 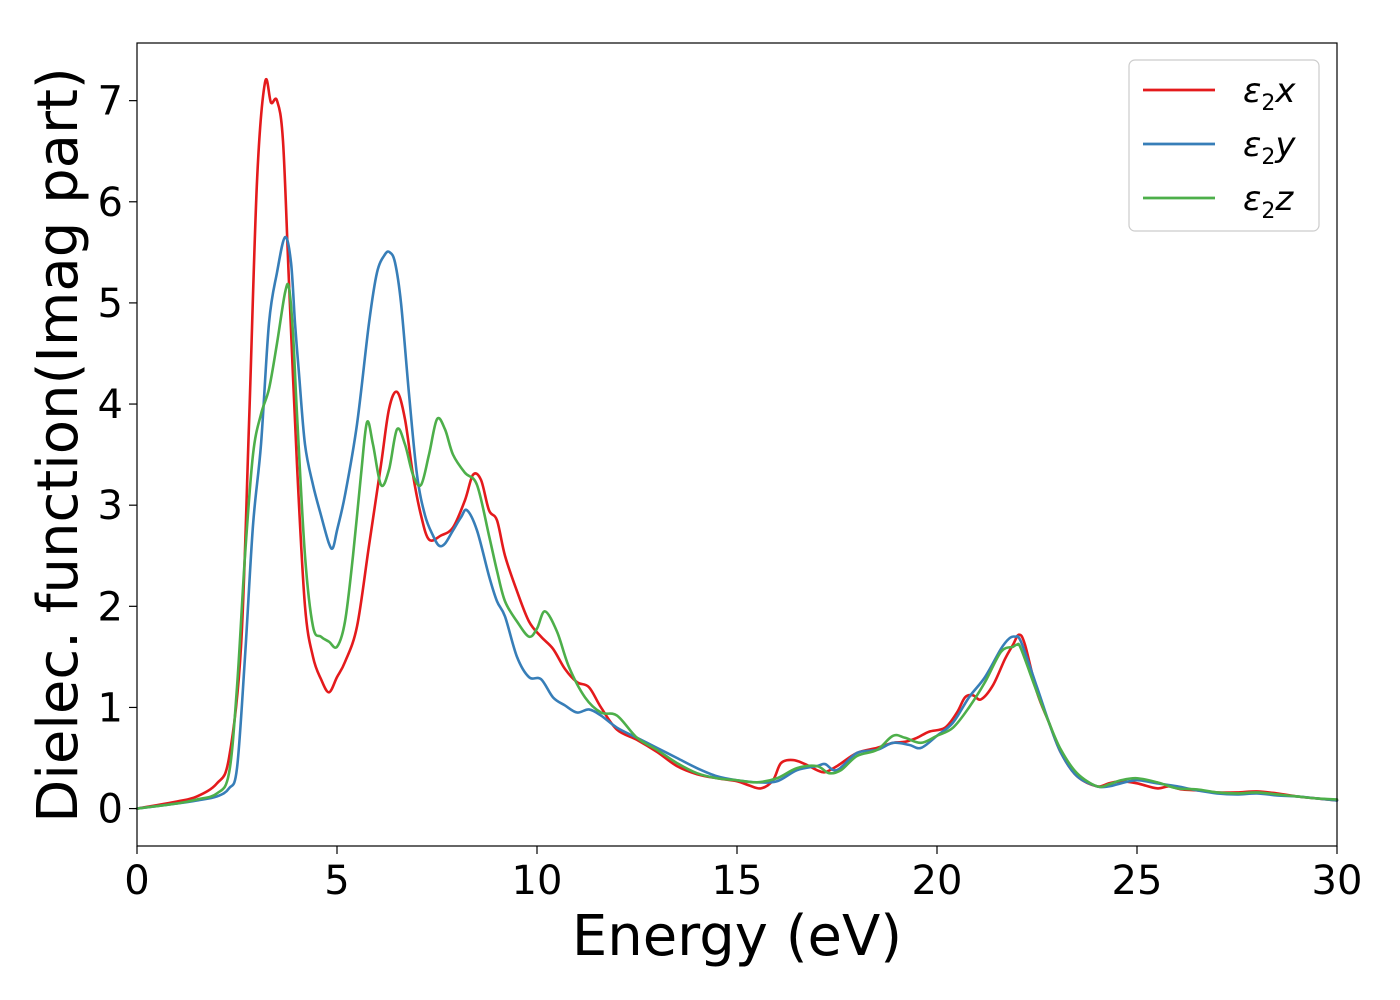 What do you see at coordinates (58, 445) in the screenshot?
I see `y-axis-label: Dielec. function(Imag part)` at bounding box center [58, 445].